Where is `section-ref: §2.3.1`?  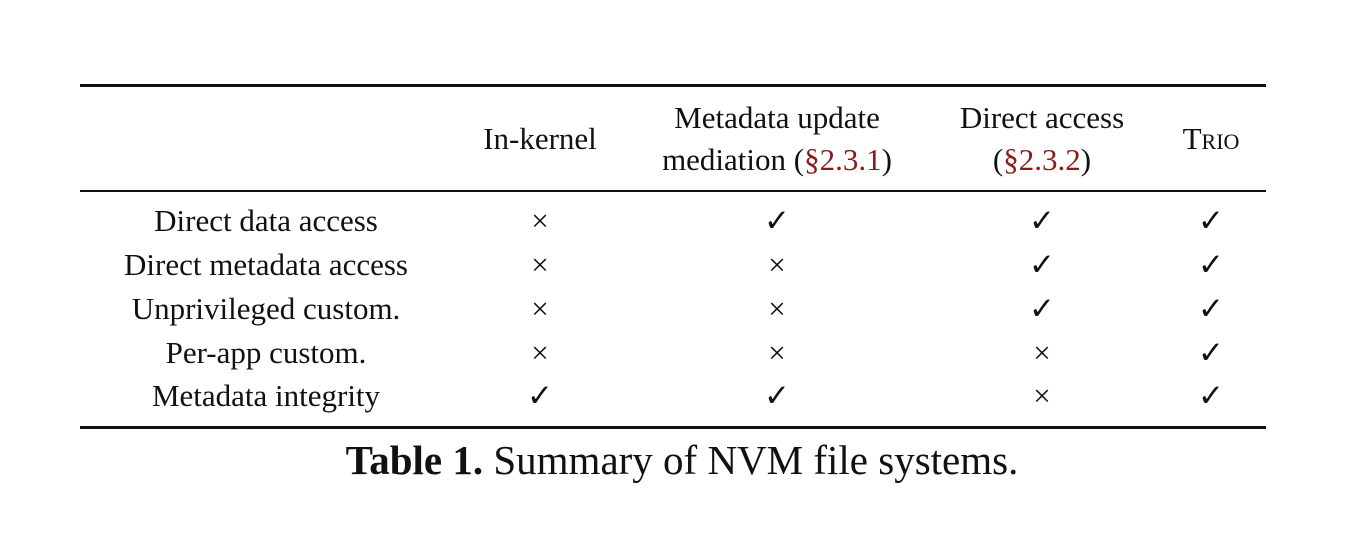
section-ref: §2.3.1 is located at coordinates (843, 159).